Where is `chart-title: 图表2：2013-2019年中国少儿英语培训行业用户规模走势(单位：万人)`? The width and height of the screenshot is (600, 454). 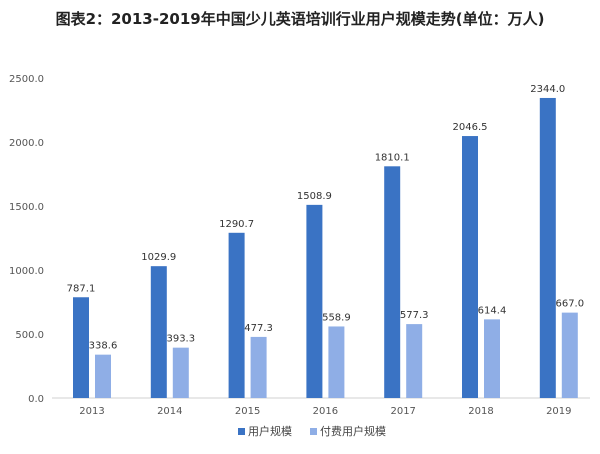
chart-title: 图表2：2013-2019年中国少儿英语培训行业用户规模走势(单位：万人) is located at coordinates (300, 19).